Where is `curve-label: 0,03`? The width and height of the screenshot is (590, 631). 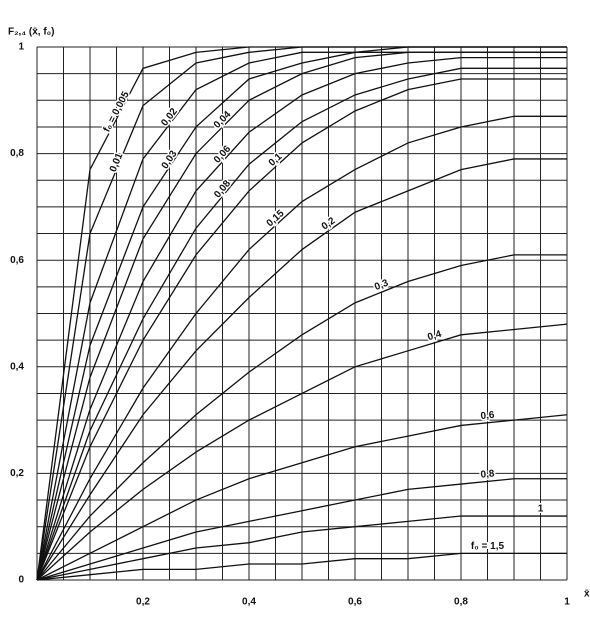 curve-label: 0,03 is located at coordinates (170, 159).